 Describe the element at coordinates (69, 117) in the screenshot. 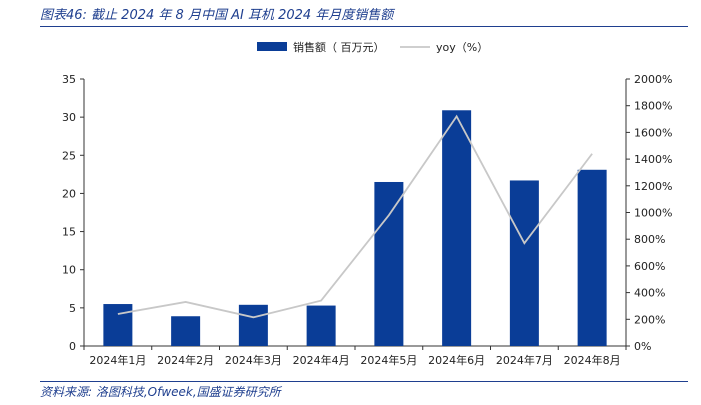

I see `y-tick-label-left: 30` at that location.